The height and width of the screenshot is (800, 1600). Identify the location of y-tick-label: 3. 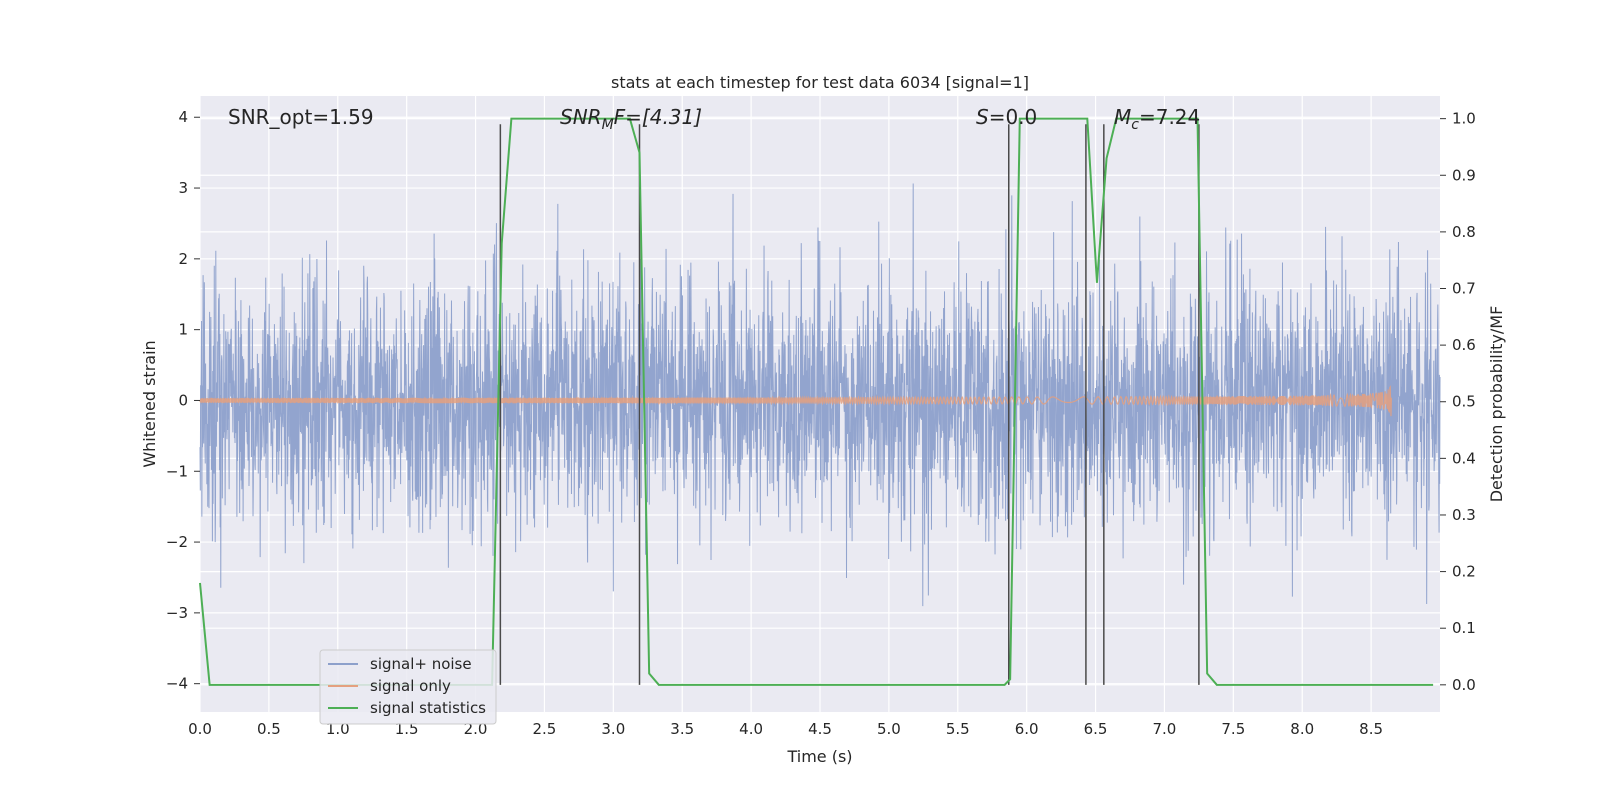
(183, 188).